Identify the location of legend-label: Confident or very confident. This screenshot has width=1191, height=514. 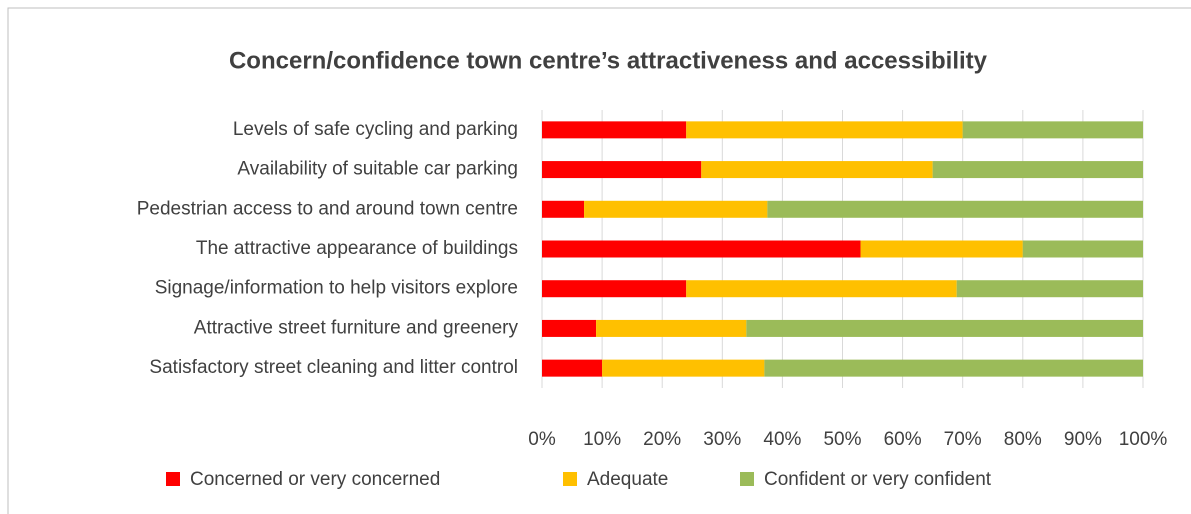
(878, 479).